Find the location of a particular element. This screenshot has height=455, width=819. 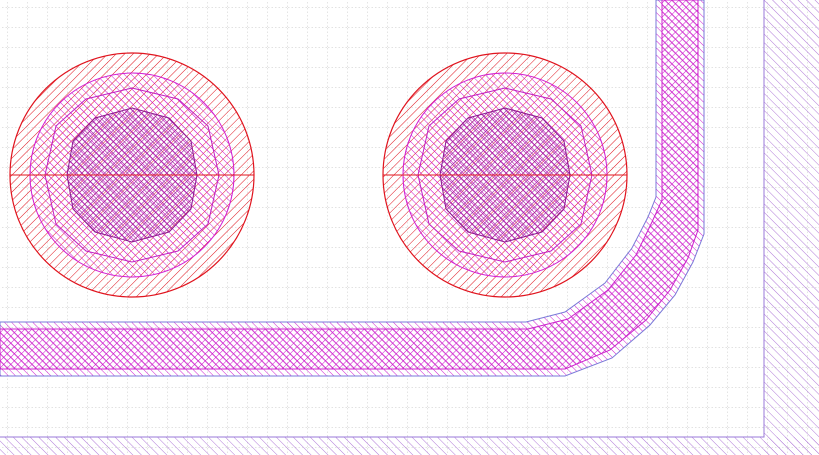

board-edge-bottom is located at coordinates (409, 446).